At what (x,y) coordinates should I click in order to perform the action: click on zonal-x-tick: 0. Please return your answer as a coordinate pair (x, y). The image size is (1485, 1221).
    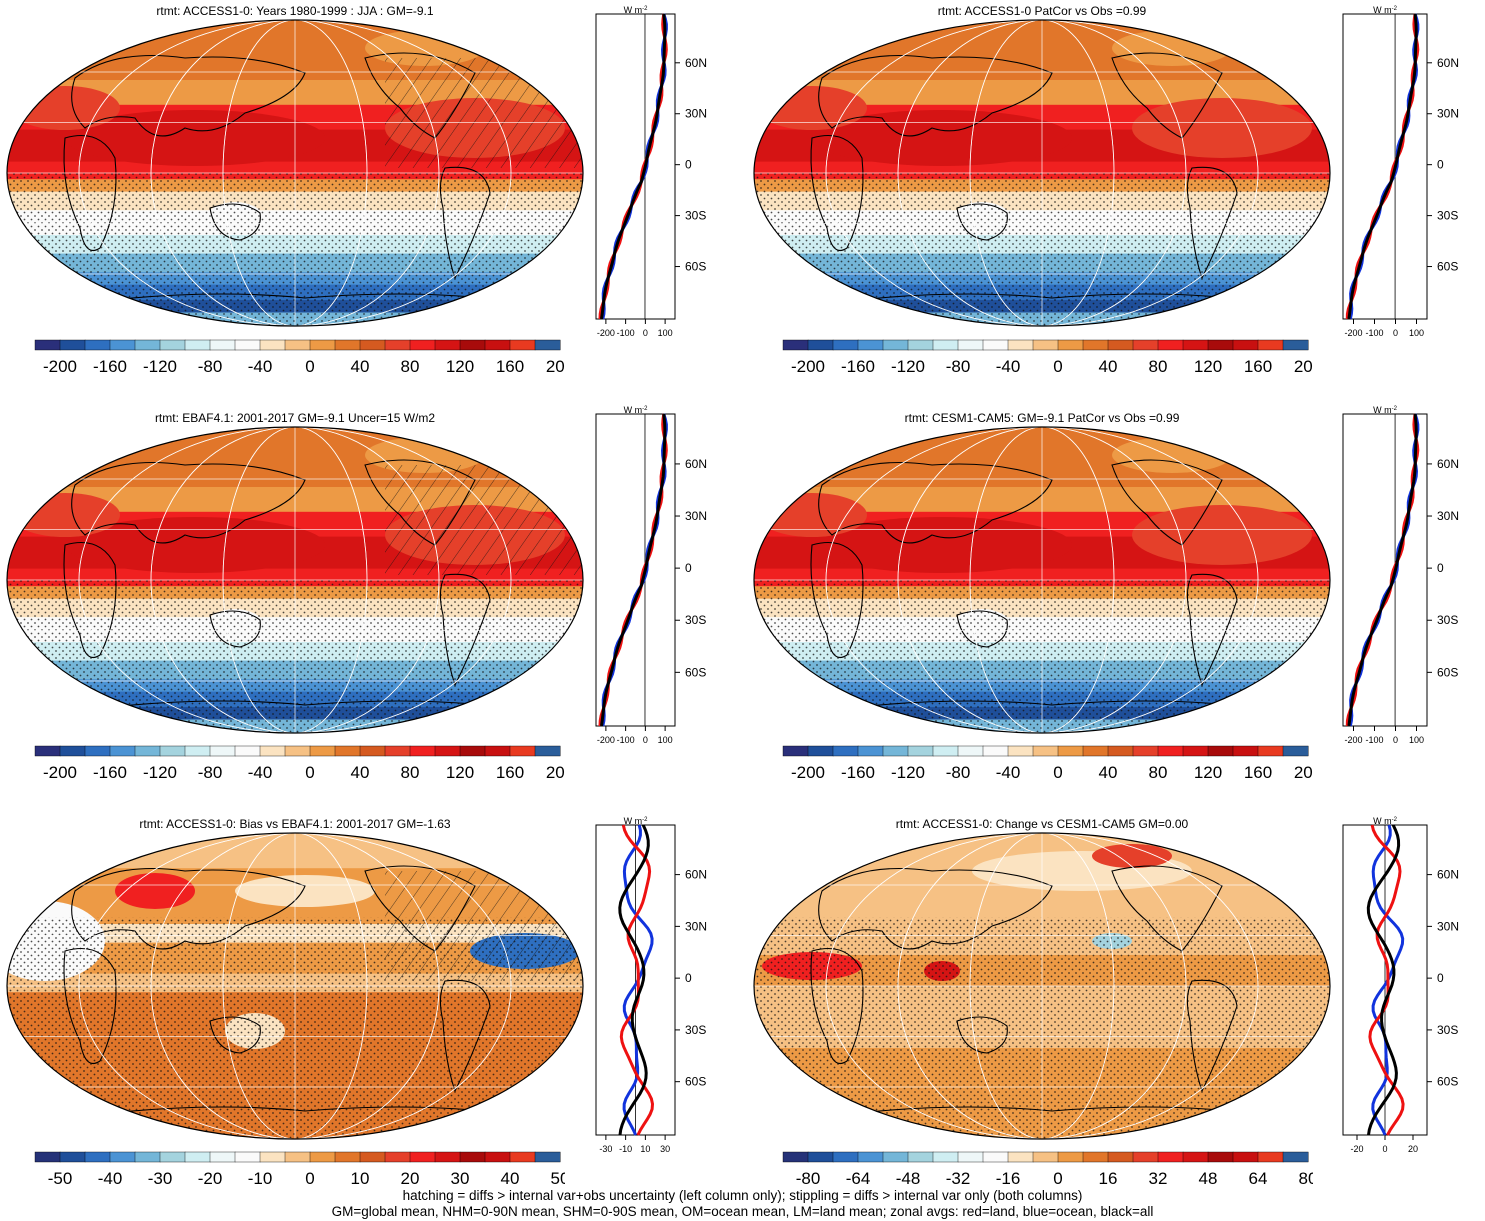
    Looking at the image, I should click on (1395, 333).